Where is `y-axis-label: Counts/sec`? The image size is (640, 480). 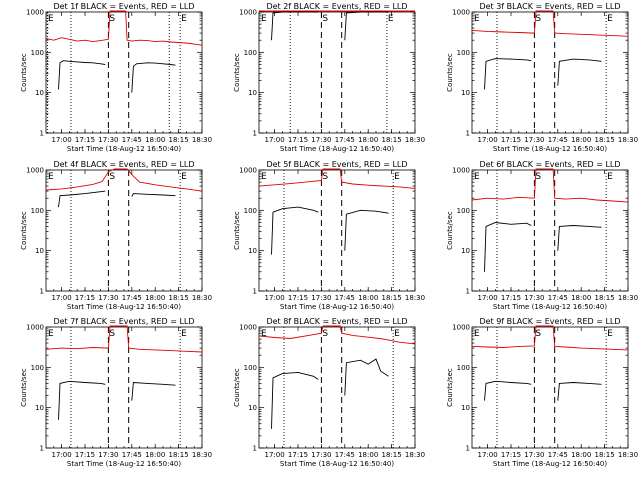
y-axis-label: Counts/sec is located at coordinates (450, 230).